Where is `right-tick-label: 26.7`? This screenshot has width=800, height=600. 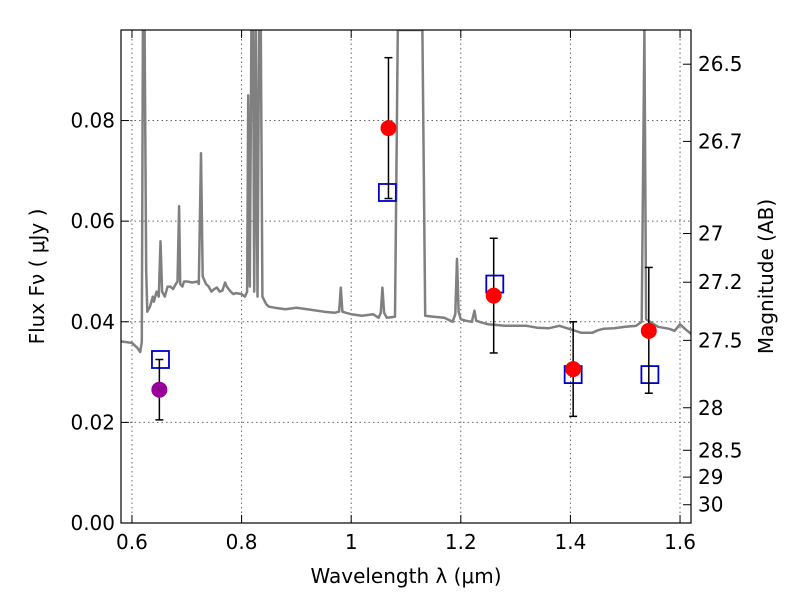
right-tick-label: 26.7 is located at coordinates (720, 141).